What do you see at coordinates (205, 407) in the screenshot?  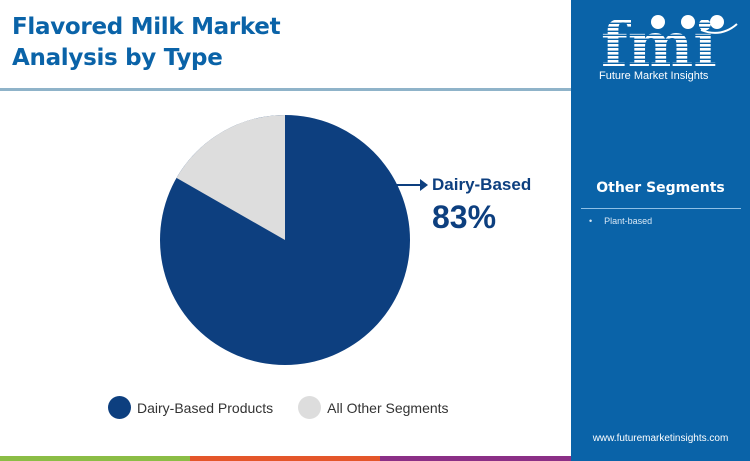 I see `legend-label: Dairy-Based Products` at bounding box center [205, 407].